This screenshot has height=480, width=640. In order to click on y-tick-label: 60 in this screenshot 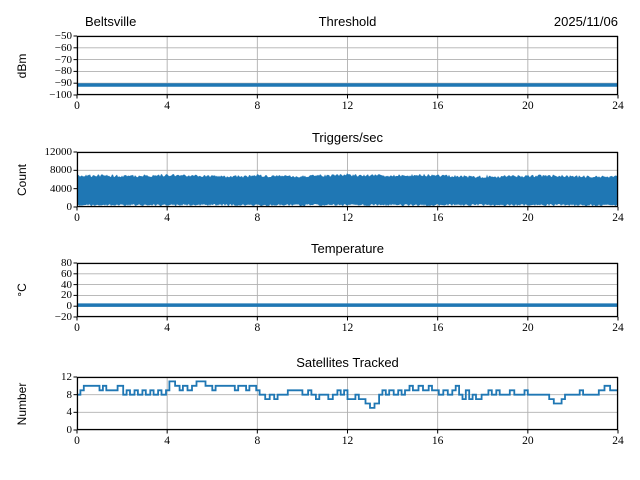, I will do `click(66, 273)`.